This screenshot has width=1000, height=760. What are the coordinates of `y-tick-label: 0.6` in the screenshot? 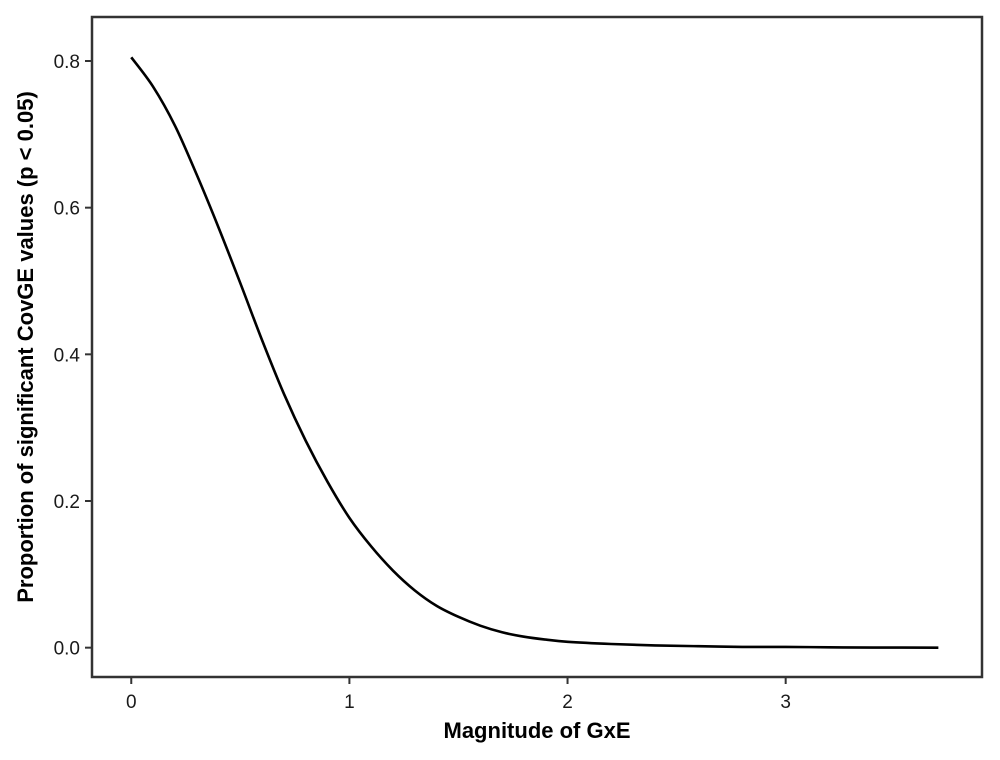 It's located at (67, 209).